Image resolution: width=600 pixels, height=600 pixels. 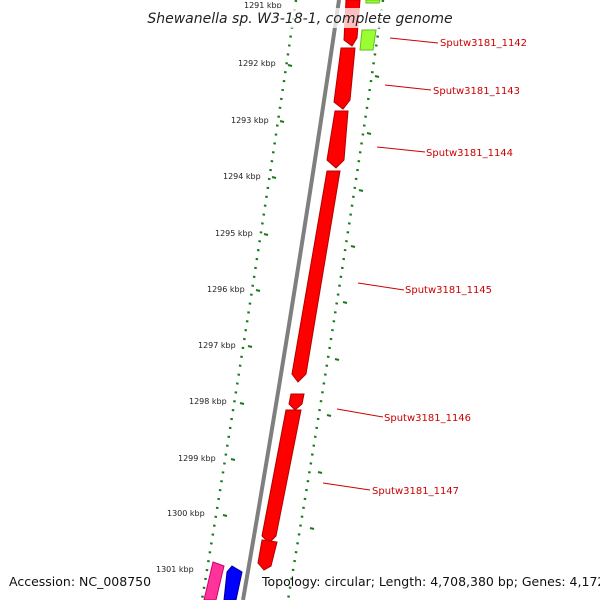 What do you see at coordinates (415, 491) in the screenshot?
I see `gene-label: Sputw3181_1147` at bounding box center [415, 491].